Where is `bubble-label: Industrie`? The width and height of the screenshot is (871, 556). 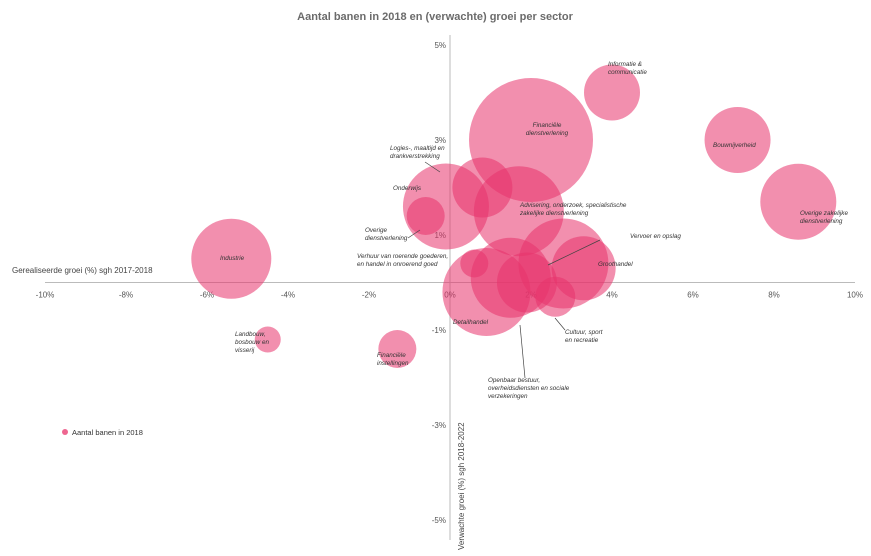 bubble-label: Industrie is located at coordinates (232, 258).